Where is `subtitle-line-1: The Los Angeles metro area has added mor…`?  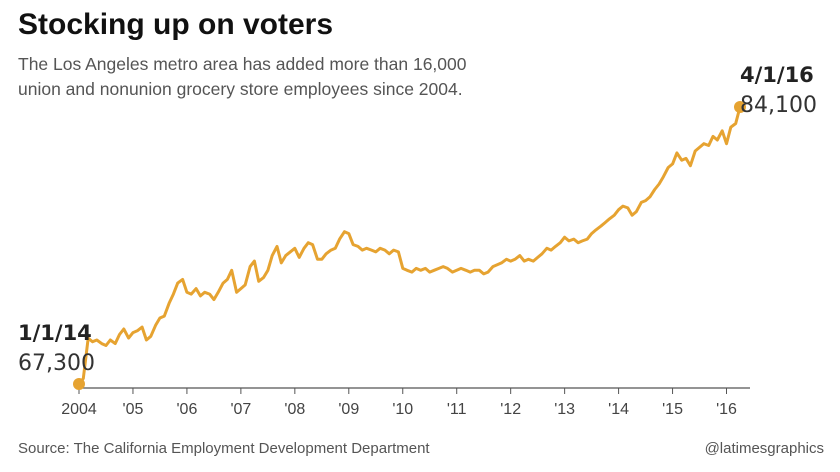 subtitle-line-1: The Los Angeles metro area has added mor… is located at coordinates (242, 64).